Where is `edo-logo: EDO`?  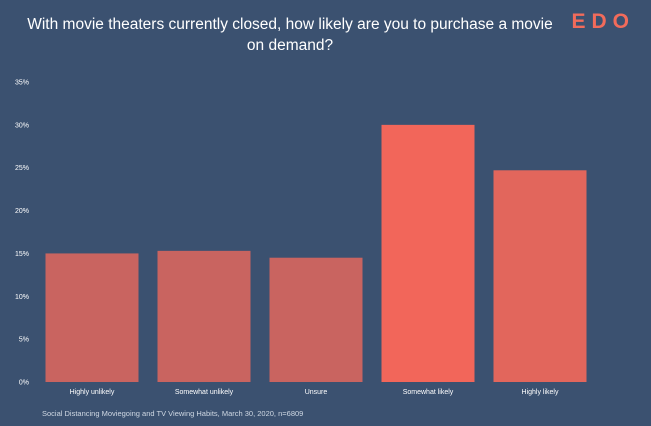
edo-logo: EDO is located at coordinates (603, 21).